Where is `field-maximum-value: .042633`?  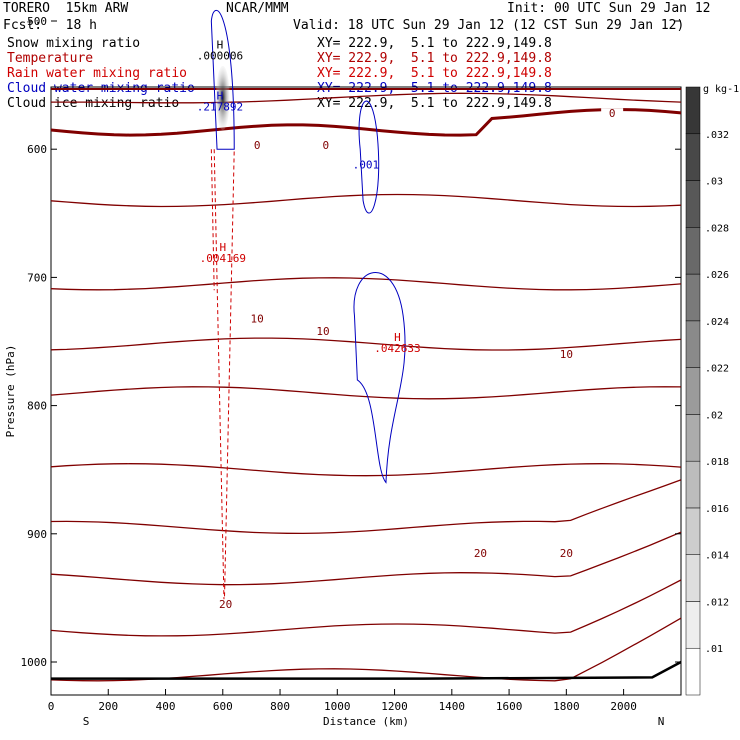 field-maximum-value: .042633 is located at coordinates (397, 348).